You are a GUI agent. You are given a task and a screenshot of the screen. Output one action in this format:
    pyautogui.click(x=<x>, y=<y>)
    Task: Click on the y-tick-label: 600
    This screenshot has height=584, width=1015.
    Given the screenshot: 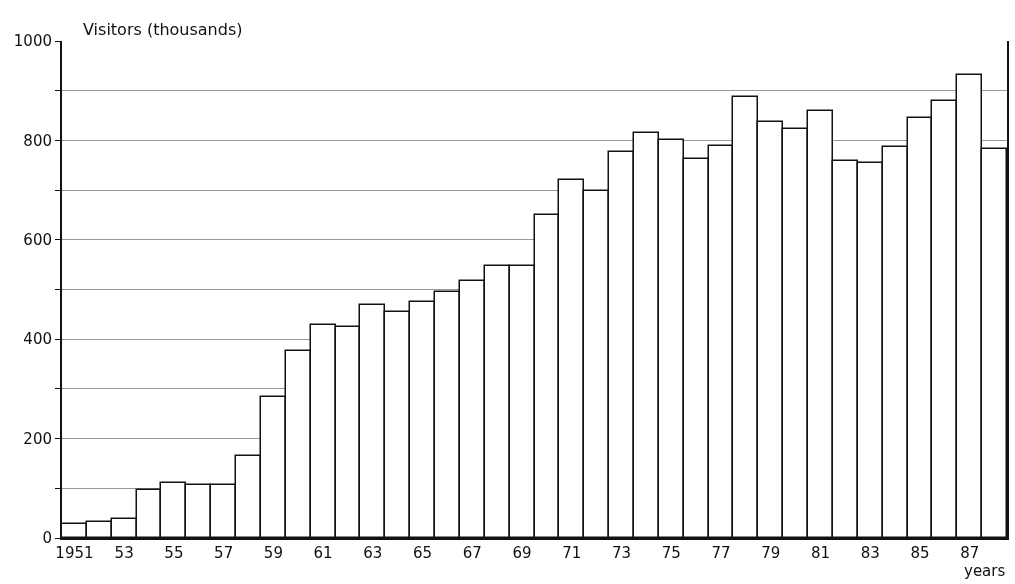 What is the action you would take?
    pyautogui.click(x=37, y=240)
    